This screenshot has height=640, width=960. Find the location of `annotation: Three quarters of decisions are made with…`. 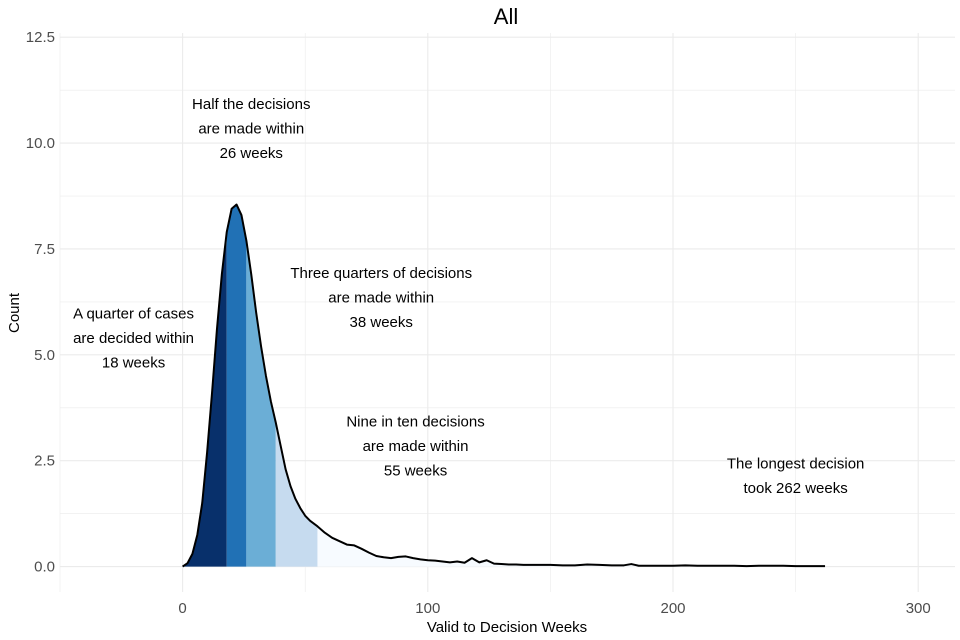

annotation: Three quarters of decisions are made with… is located at coordinates (381, 298).